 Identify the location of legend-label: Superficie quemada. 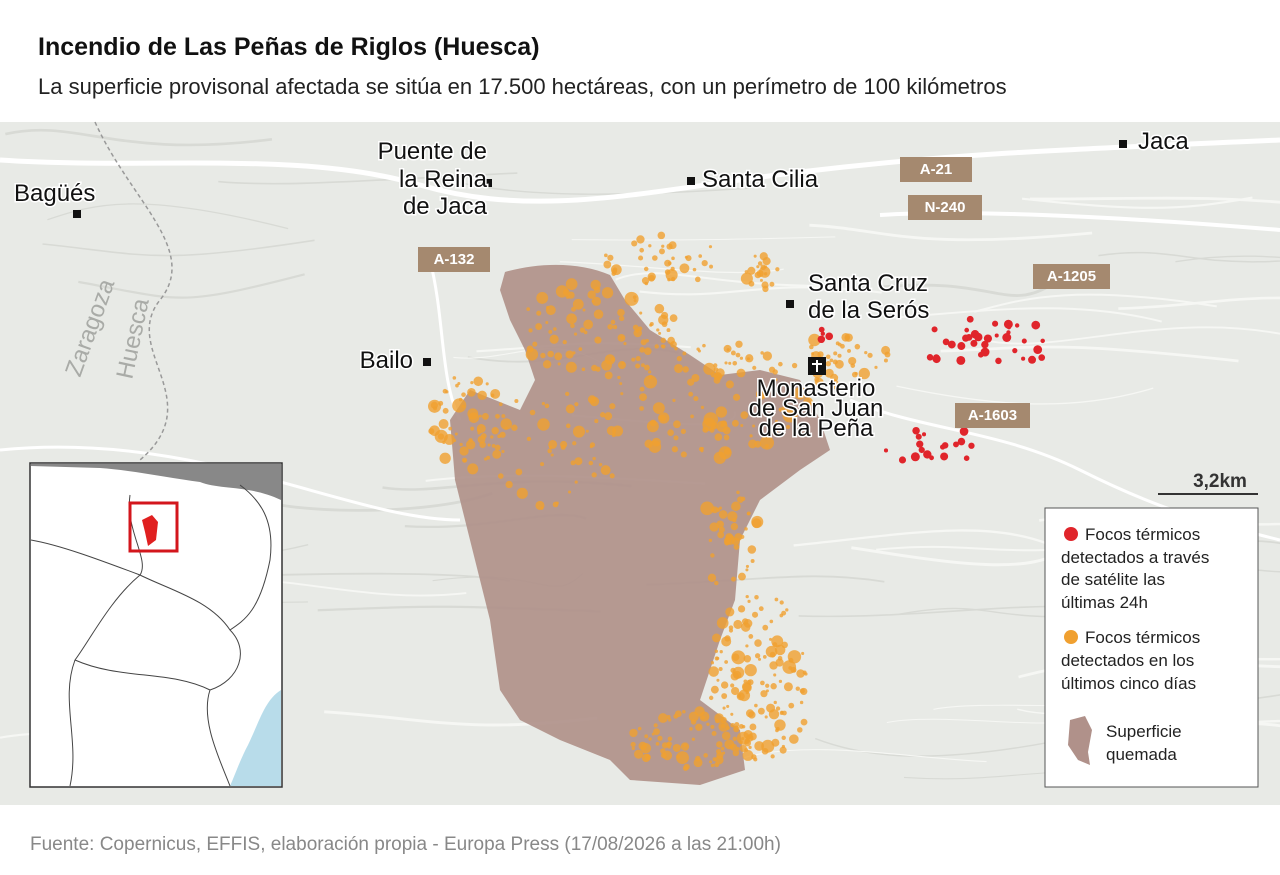
(1146, 743).